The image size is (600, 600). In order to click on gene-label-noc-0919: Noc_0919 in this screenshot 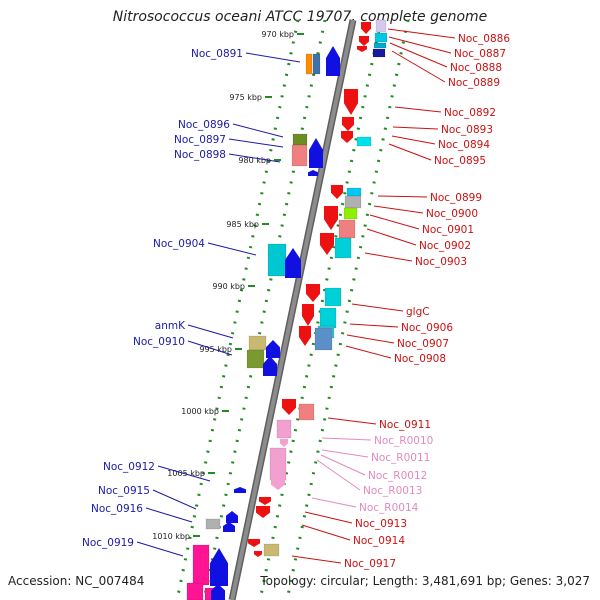, I will do `click(133, 547)`.